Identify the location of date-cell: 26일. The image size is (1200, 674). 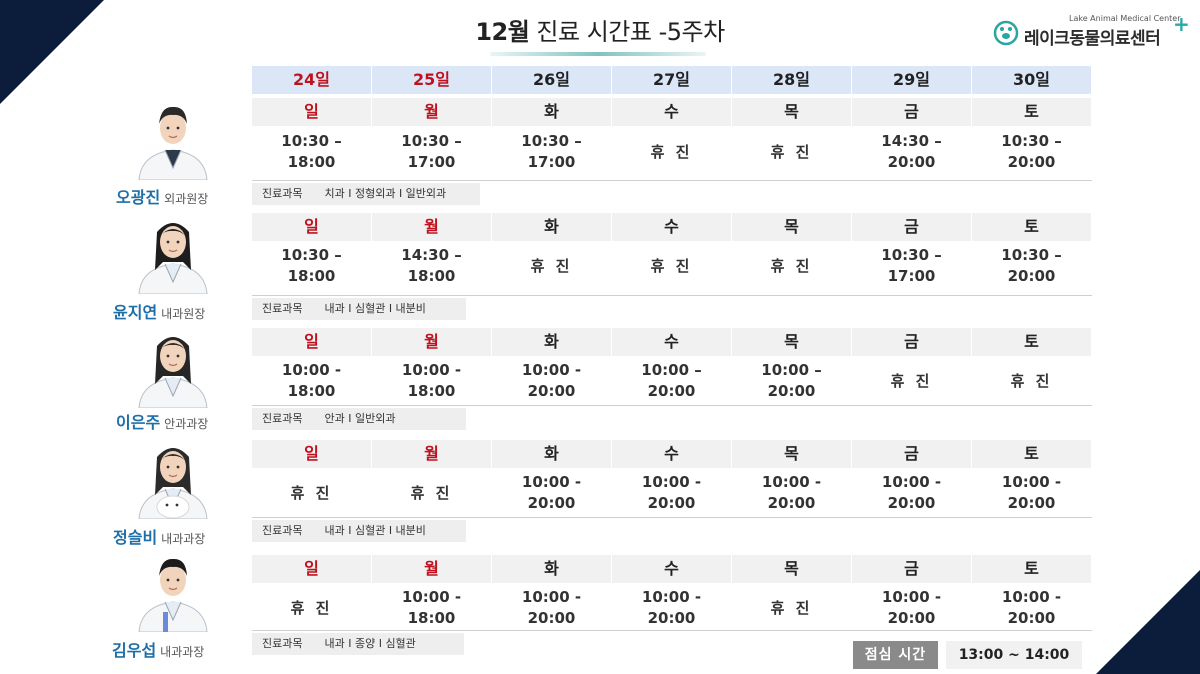
(551, 80).